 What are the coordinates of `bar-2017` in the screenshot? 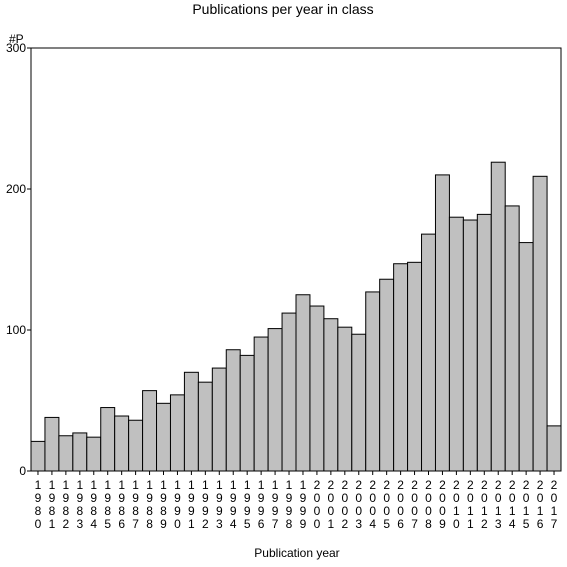 It's located at (554, 448).